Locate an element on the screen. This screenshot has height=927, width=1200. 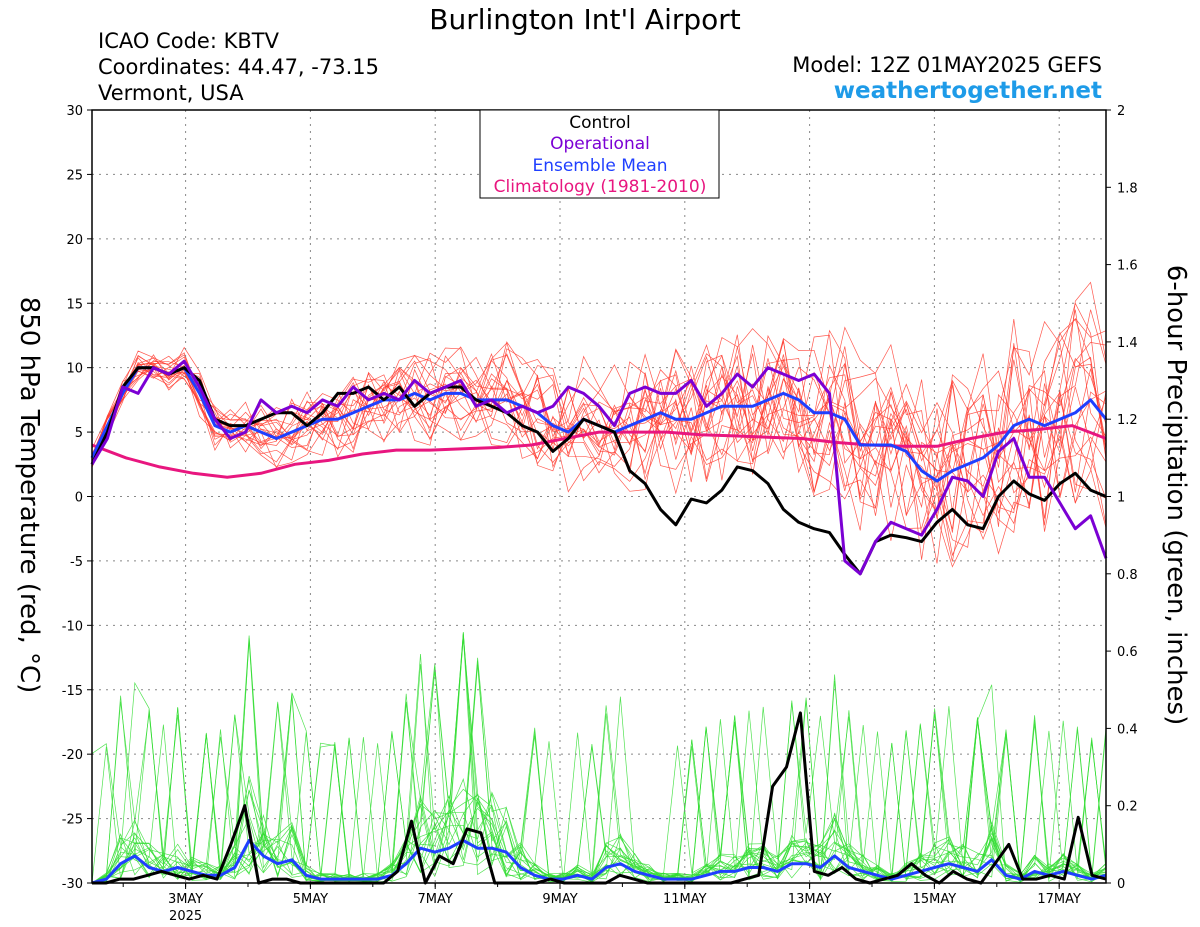
legend-entry-climatology: Climatology (1981-2010) is located at coordinates (600, 187).